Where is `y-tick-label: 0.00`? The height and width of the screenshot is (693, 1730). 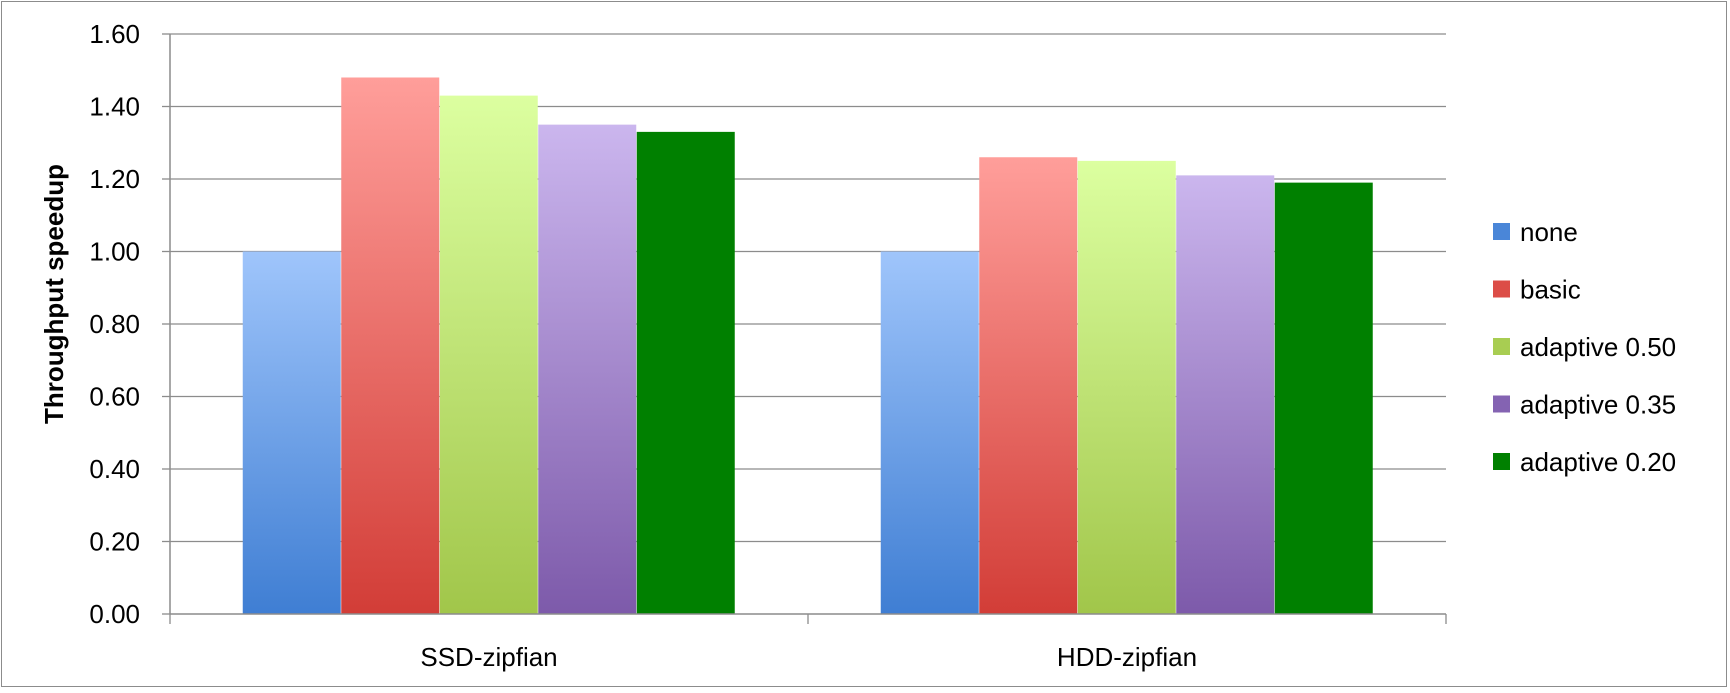 y-tick-label: 0.00 is located at coordinates (114, 614).